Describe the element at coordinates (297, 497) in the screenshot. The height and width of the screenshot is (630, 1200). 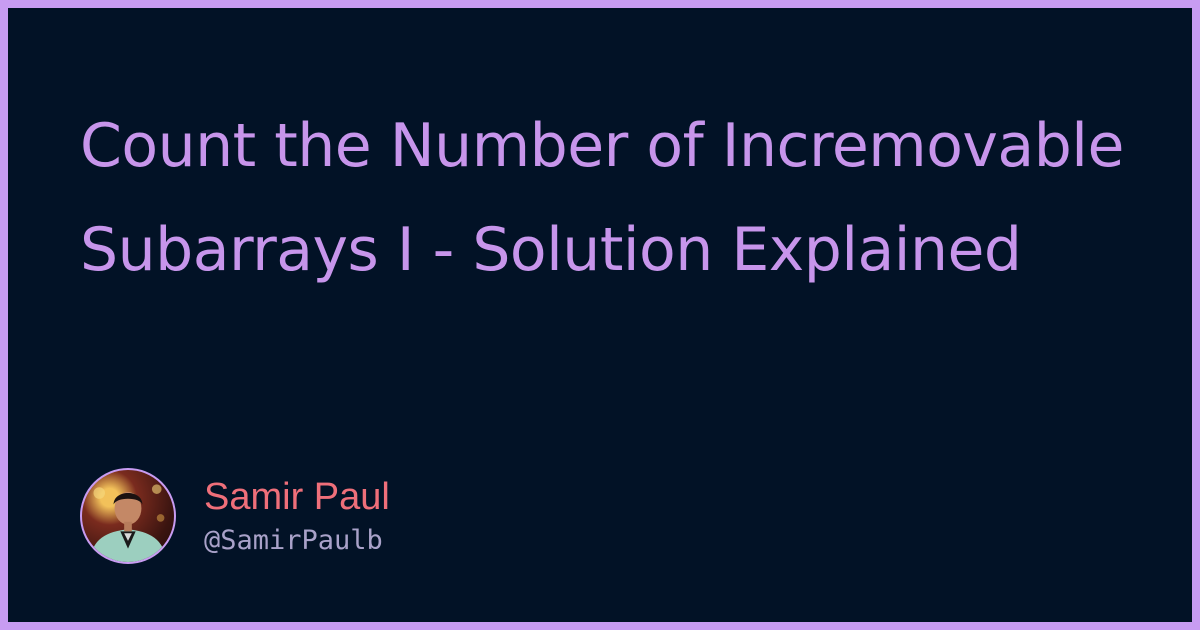
I see `author-name: Samir Paul` at that location.